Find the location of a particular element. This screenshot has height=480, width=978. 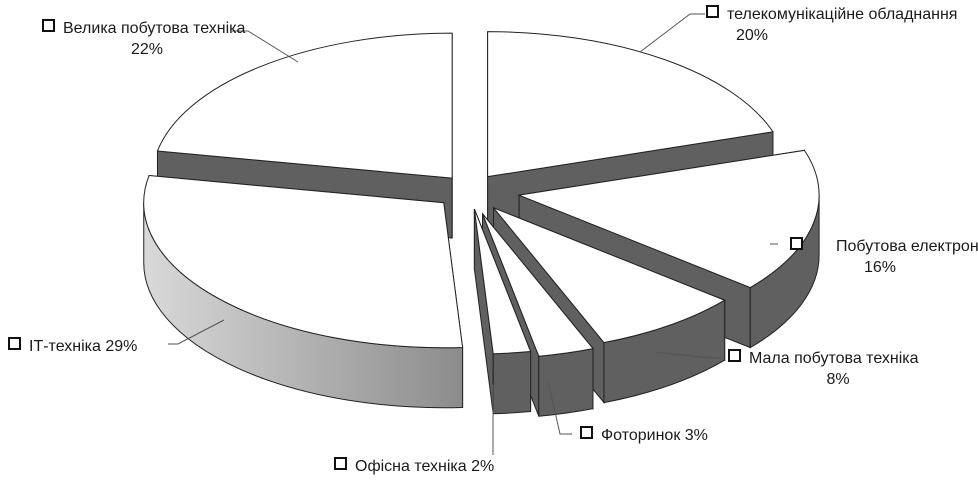

label-tele-name: телекомунікаційне обладнання is located at coordinates (842, 14).